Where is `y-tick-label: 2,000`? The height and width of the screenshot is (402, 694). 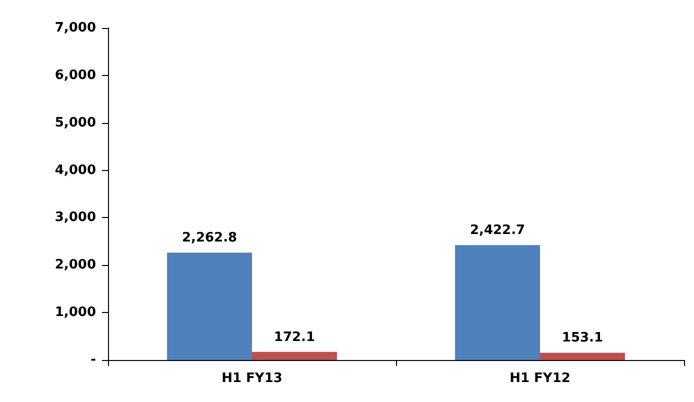
y-tick-label: 2,000 is located at coordinates (75, 265).